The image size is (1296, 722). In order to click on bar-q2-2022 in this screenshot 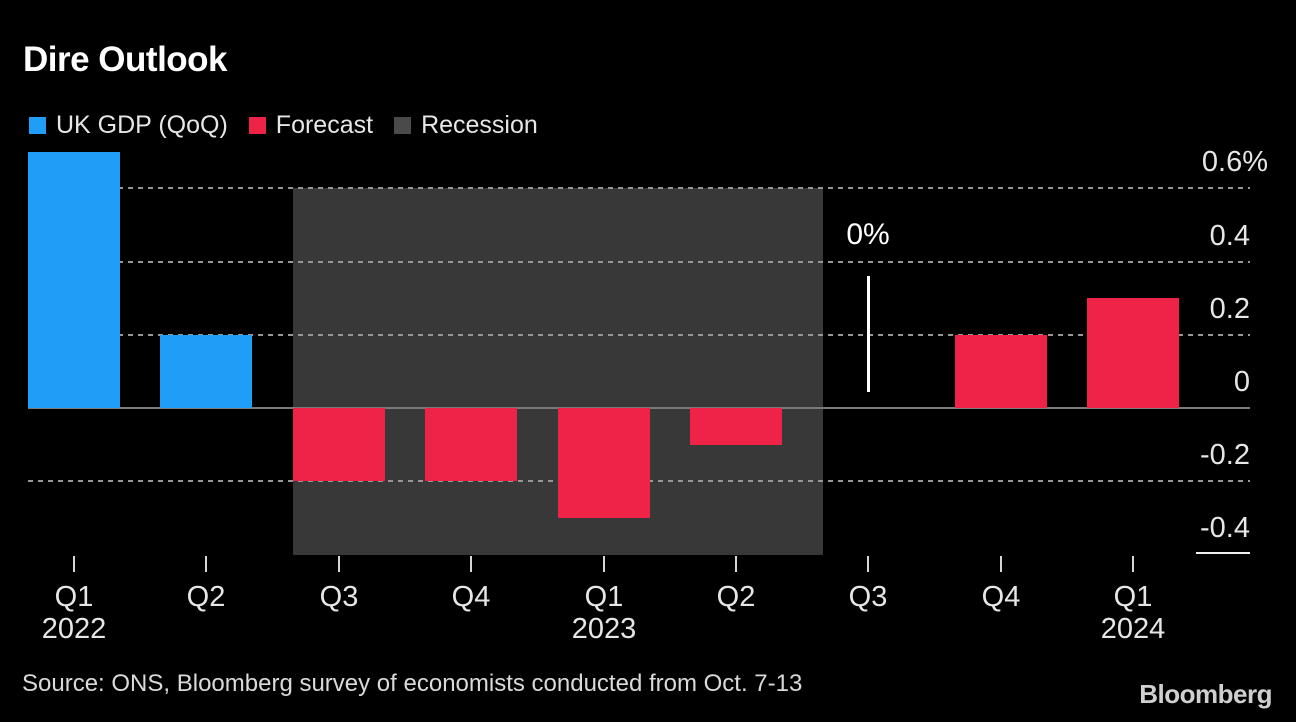, I will do `click(206, 371)`.